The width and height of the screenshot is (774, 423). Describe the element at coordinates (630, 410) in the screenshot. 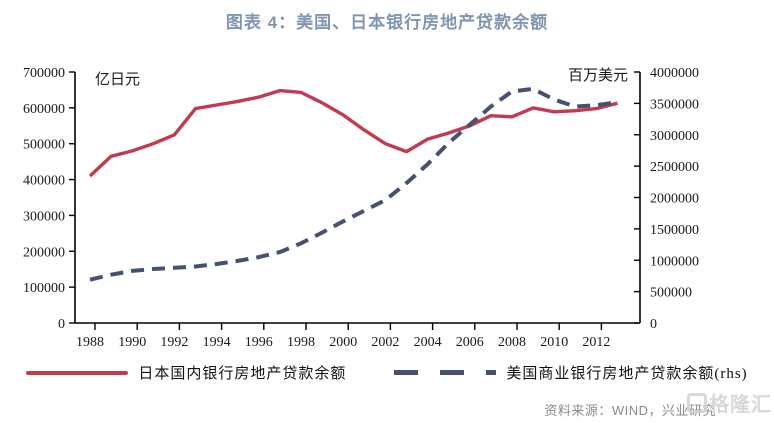

I see `source-note: 资料来源：WIND，兴业研究` at that location.